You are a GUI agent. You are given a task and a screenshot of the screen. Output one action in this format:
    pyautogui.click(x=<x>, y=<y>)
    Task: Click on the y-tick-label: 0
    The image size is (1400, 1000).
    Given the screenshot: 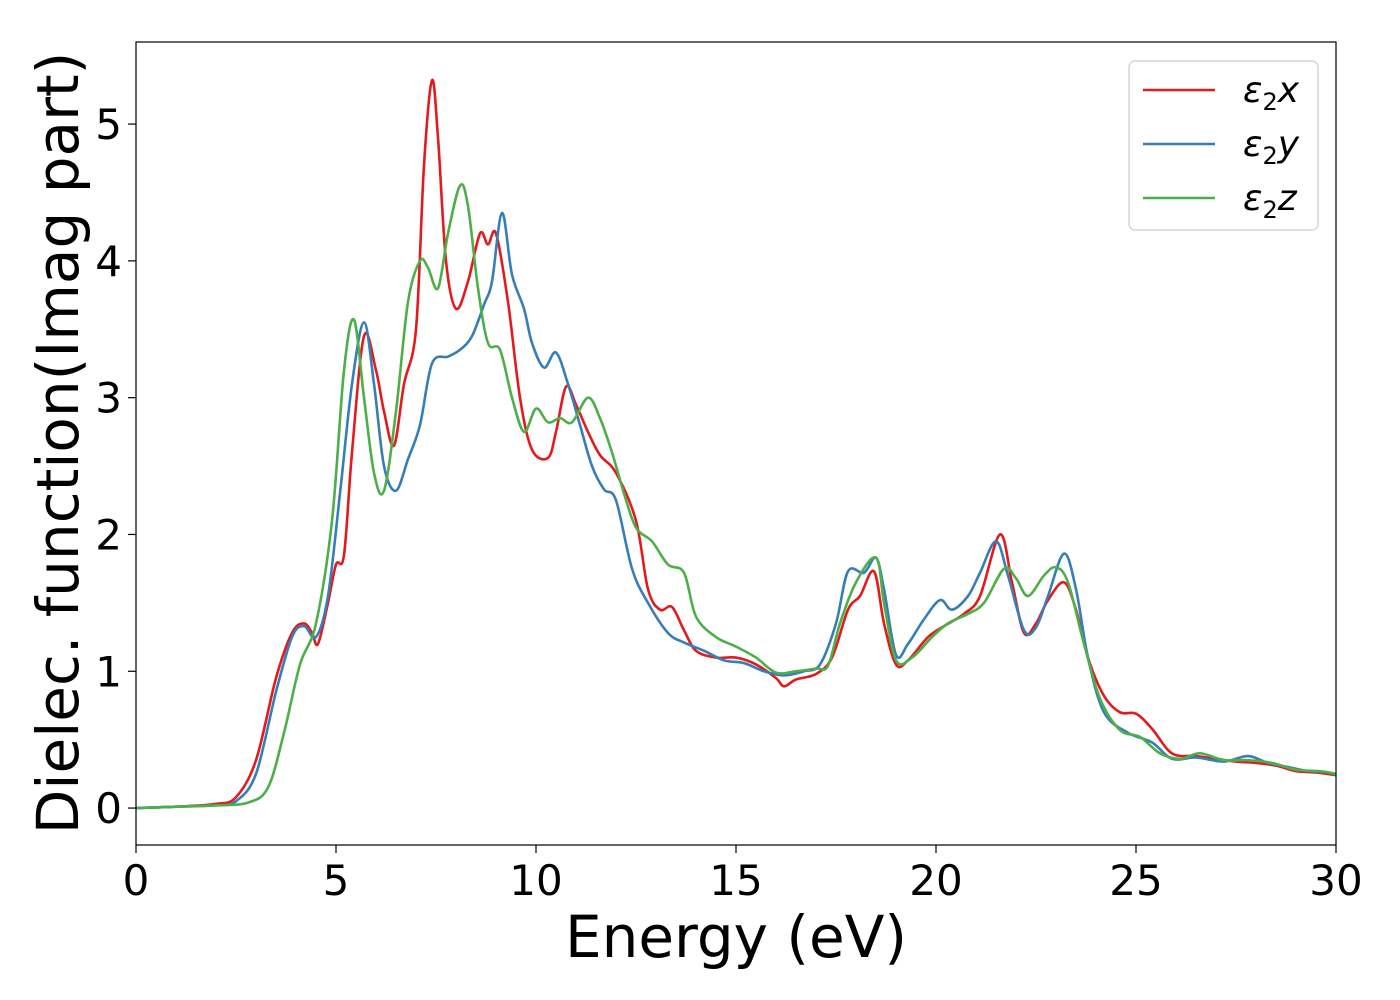 What is the action you would take?
    pyautogui.click(x=108, y=808)
    